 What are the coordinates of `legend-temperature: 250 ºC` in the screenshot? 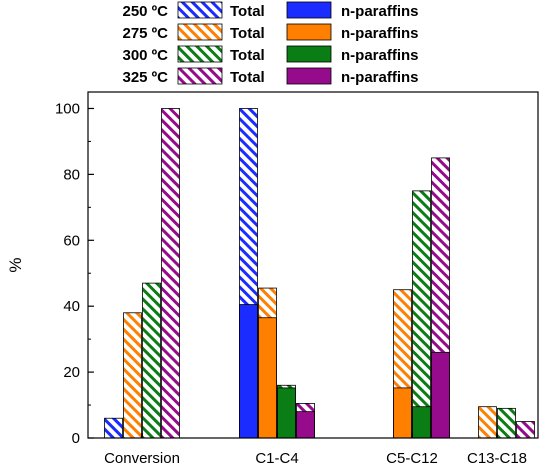 It's located at (145, 11).